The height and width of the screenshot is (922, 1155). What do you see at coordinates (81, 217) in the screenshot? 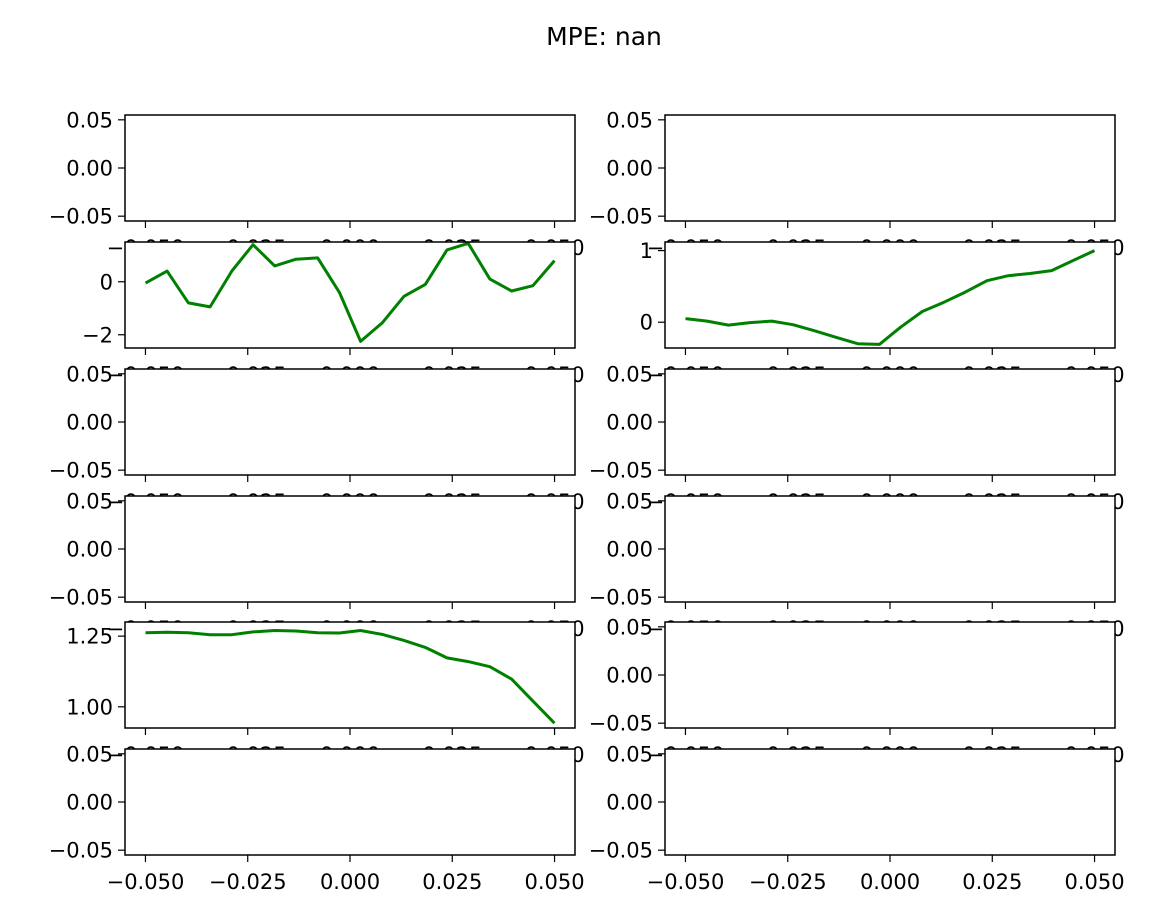
I see `subplot-r1-c1-ytick-label-0: −0.05` at bounding box center [81, 217].